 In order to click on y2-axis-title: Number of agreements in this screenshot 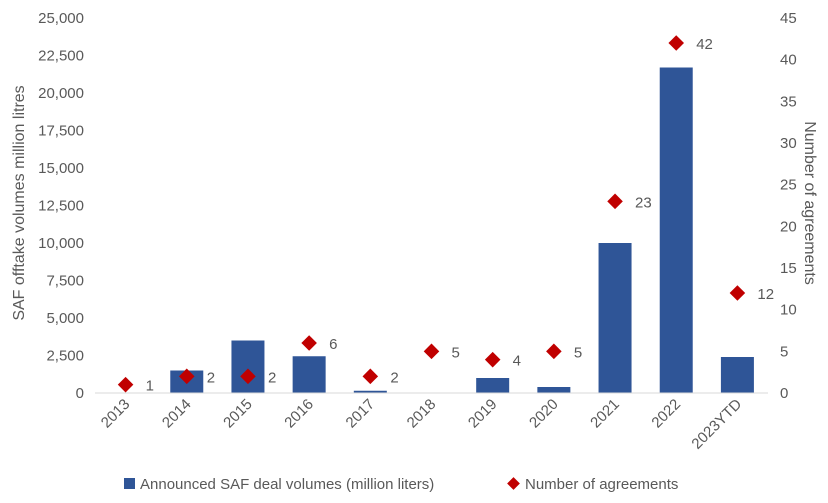, I will do `click(809, 203)`.